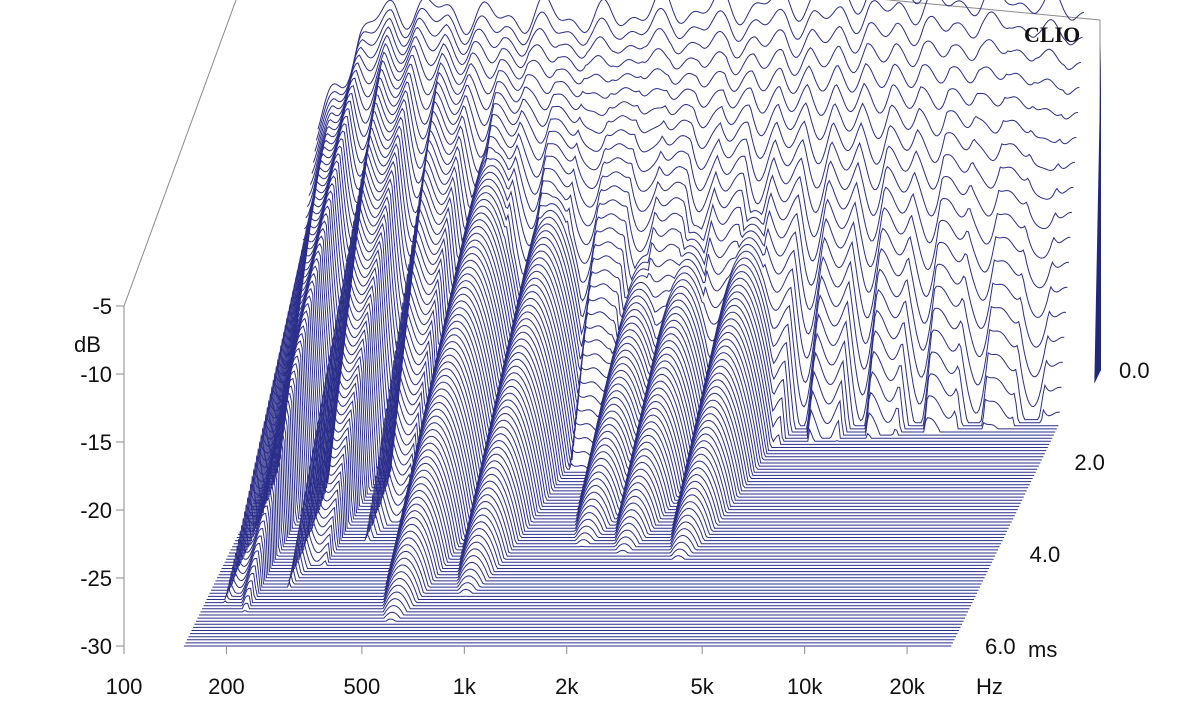  What do you see at coordinates (567, 686) in the screenshot?
I see `x-tick-label: 2k` at bounding box center [567, 686].